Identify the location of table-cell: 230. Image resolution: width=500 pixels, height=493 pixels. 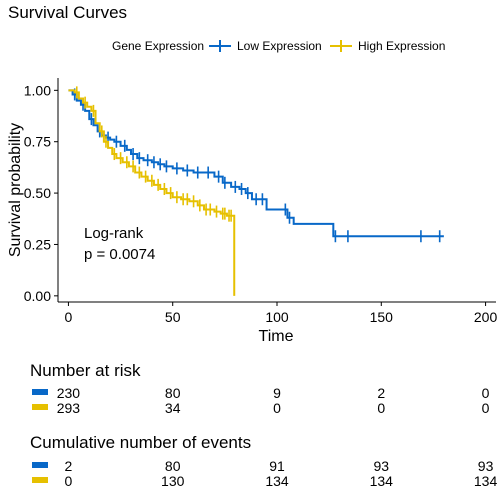
(69, 393).